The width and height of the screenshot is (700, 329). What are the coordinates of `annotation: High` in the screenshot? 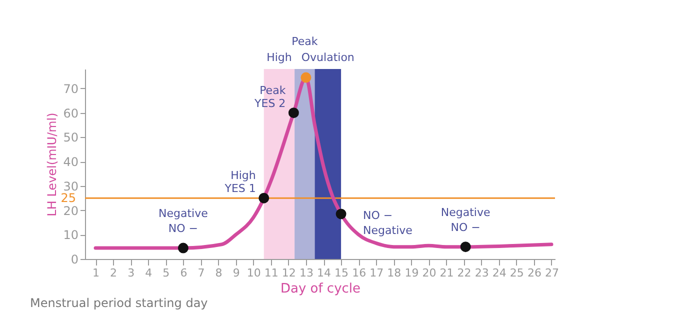 It's located at (243, 175).